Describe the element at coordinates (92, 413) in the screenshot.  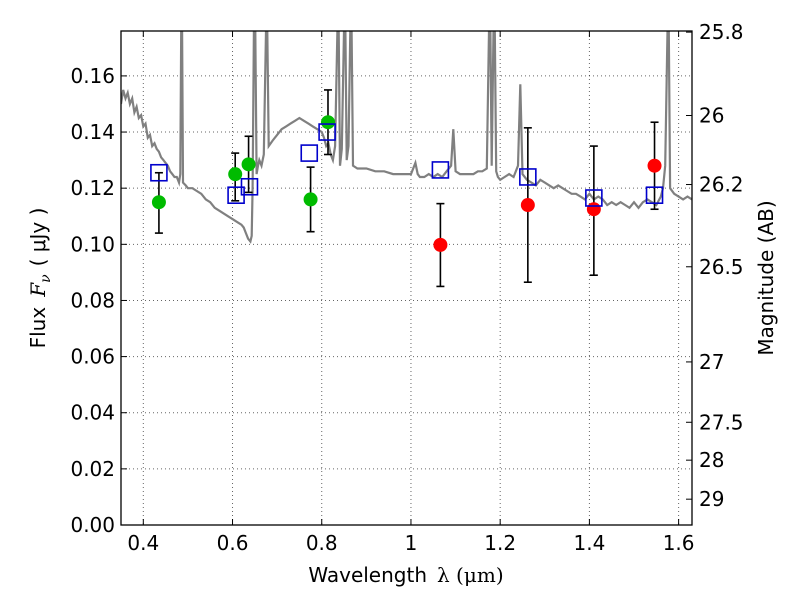
I see `y-tick-label: 0.04` at that location.